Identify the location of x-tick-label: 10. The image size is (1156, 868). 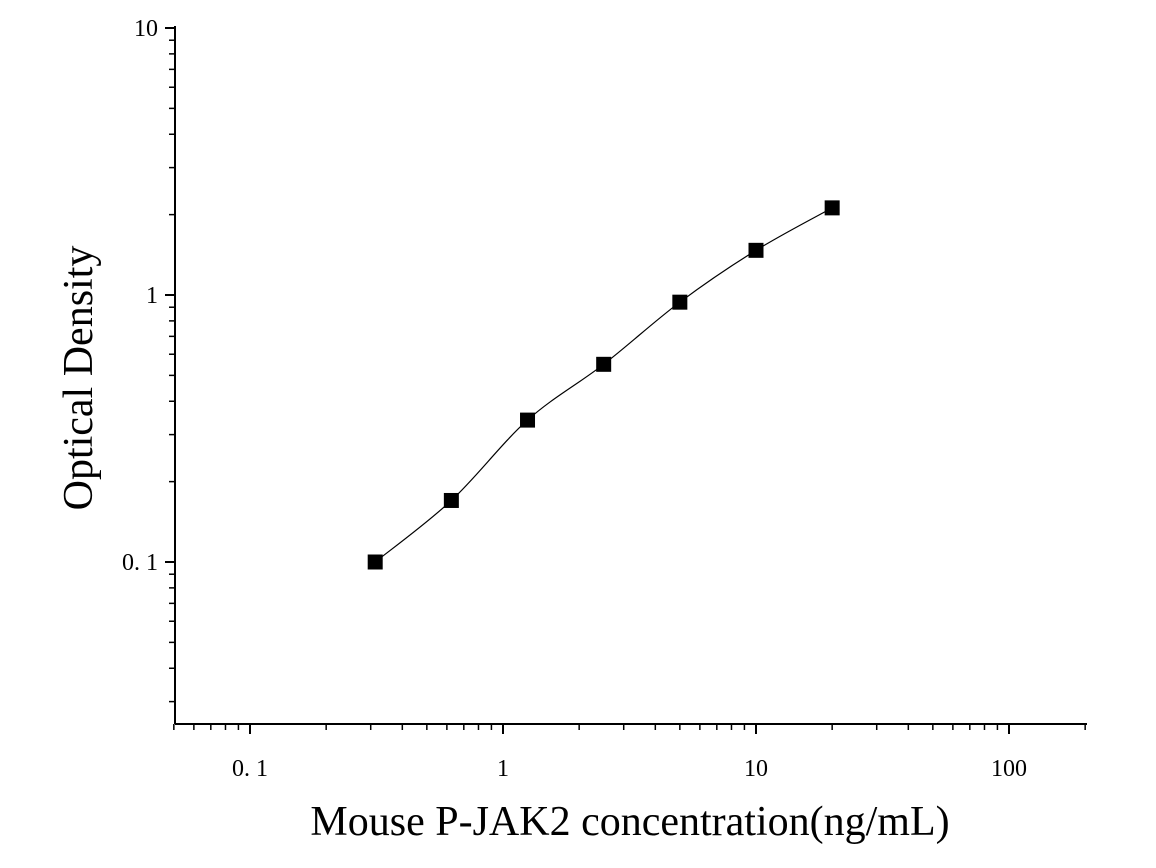
(756, 769).